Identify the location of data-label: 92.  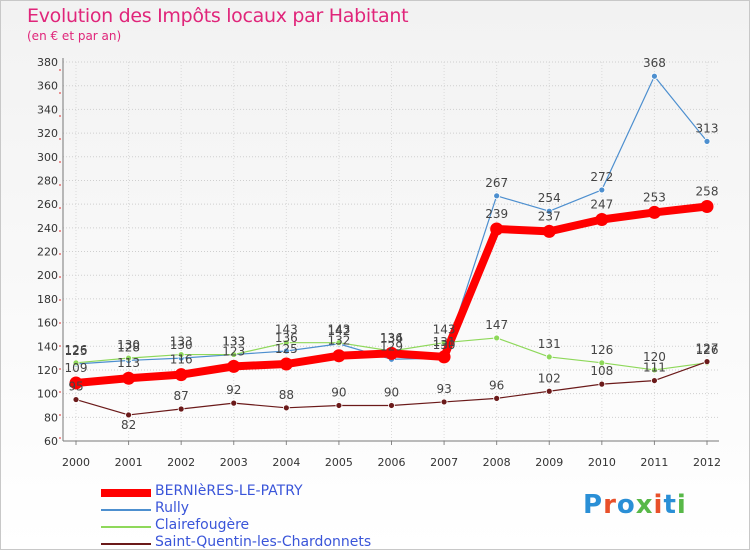
(233, 390).